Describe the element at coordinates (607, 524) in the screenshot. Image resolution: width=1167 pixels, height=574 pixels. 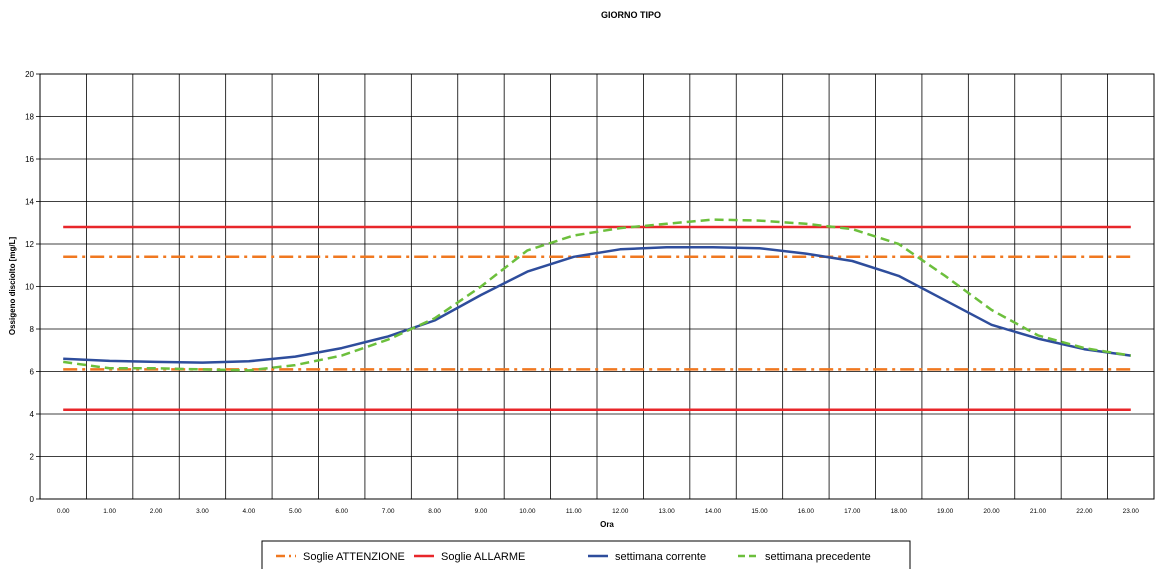
I see `x-axis-label: Ora` at that location.